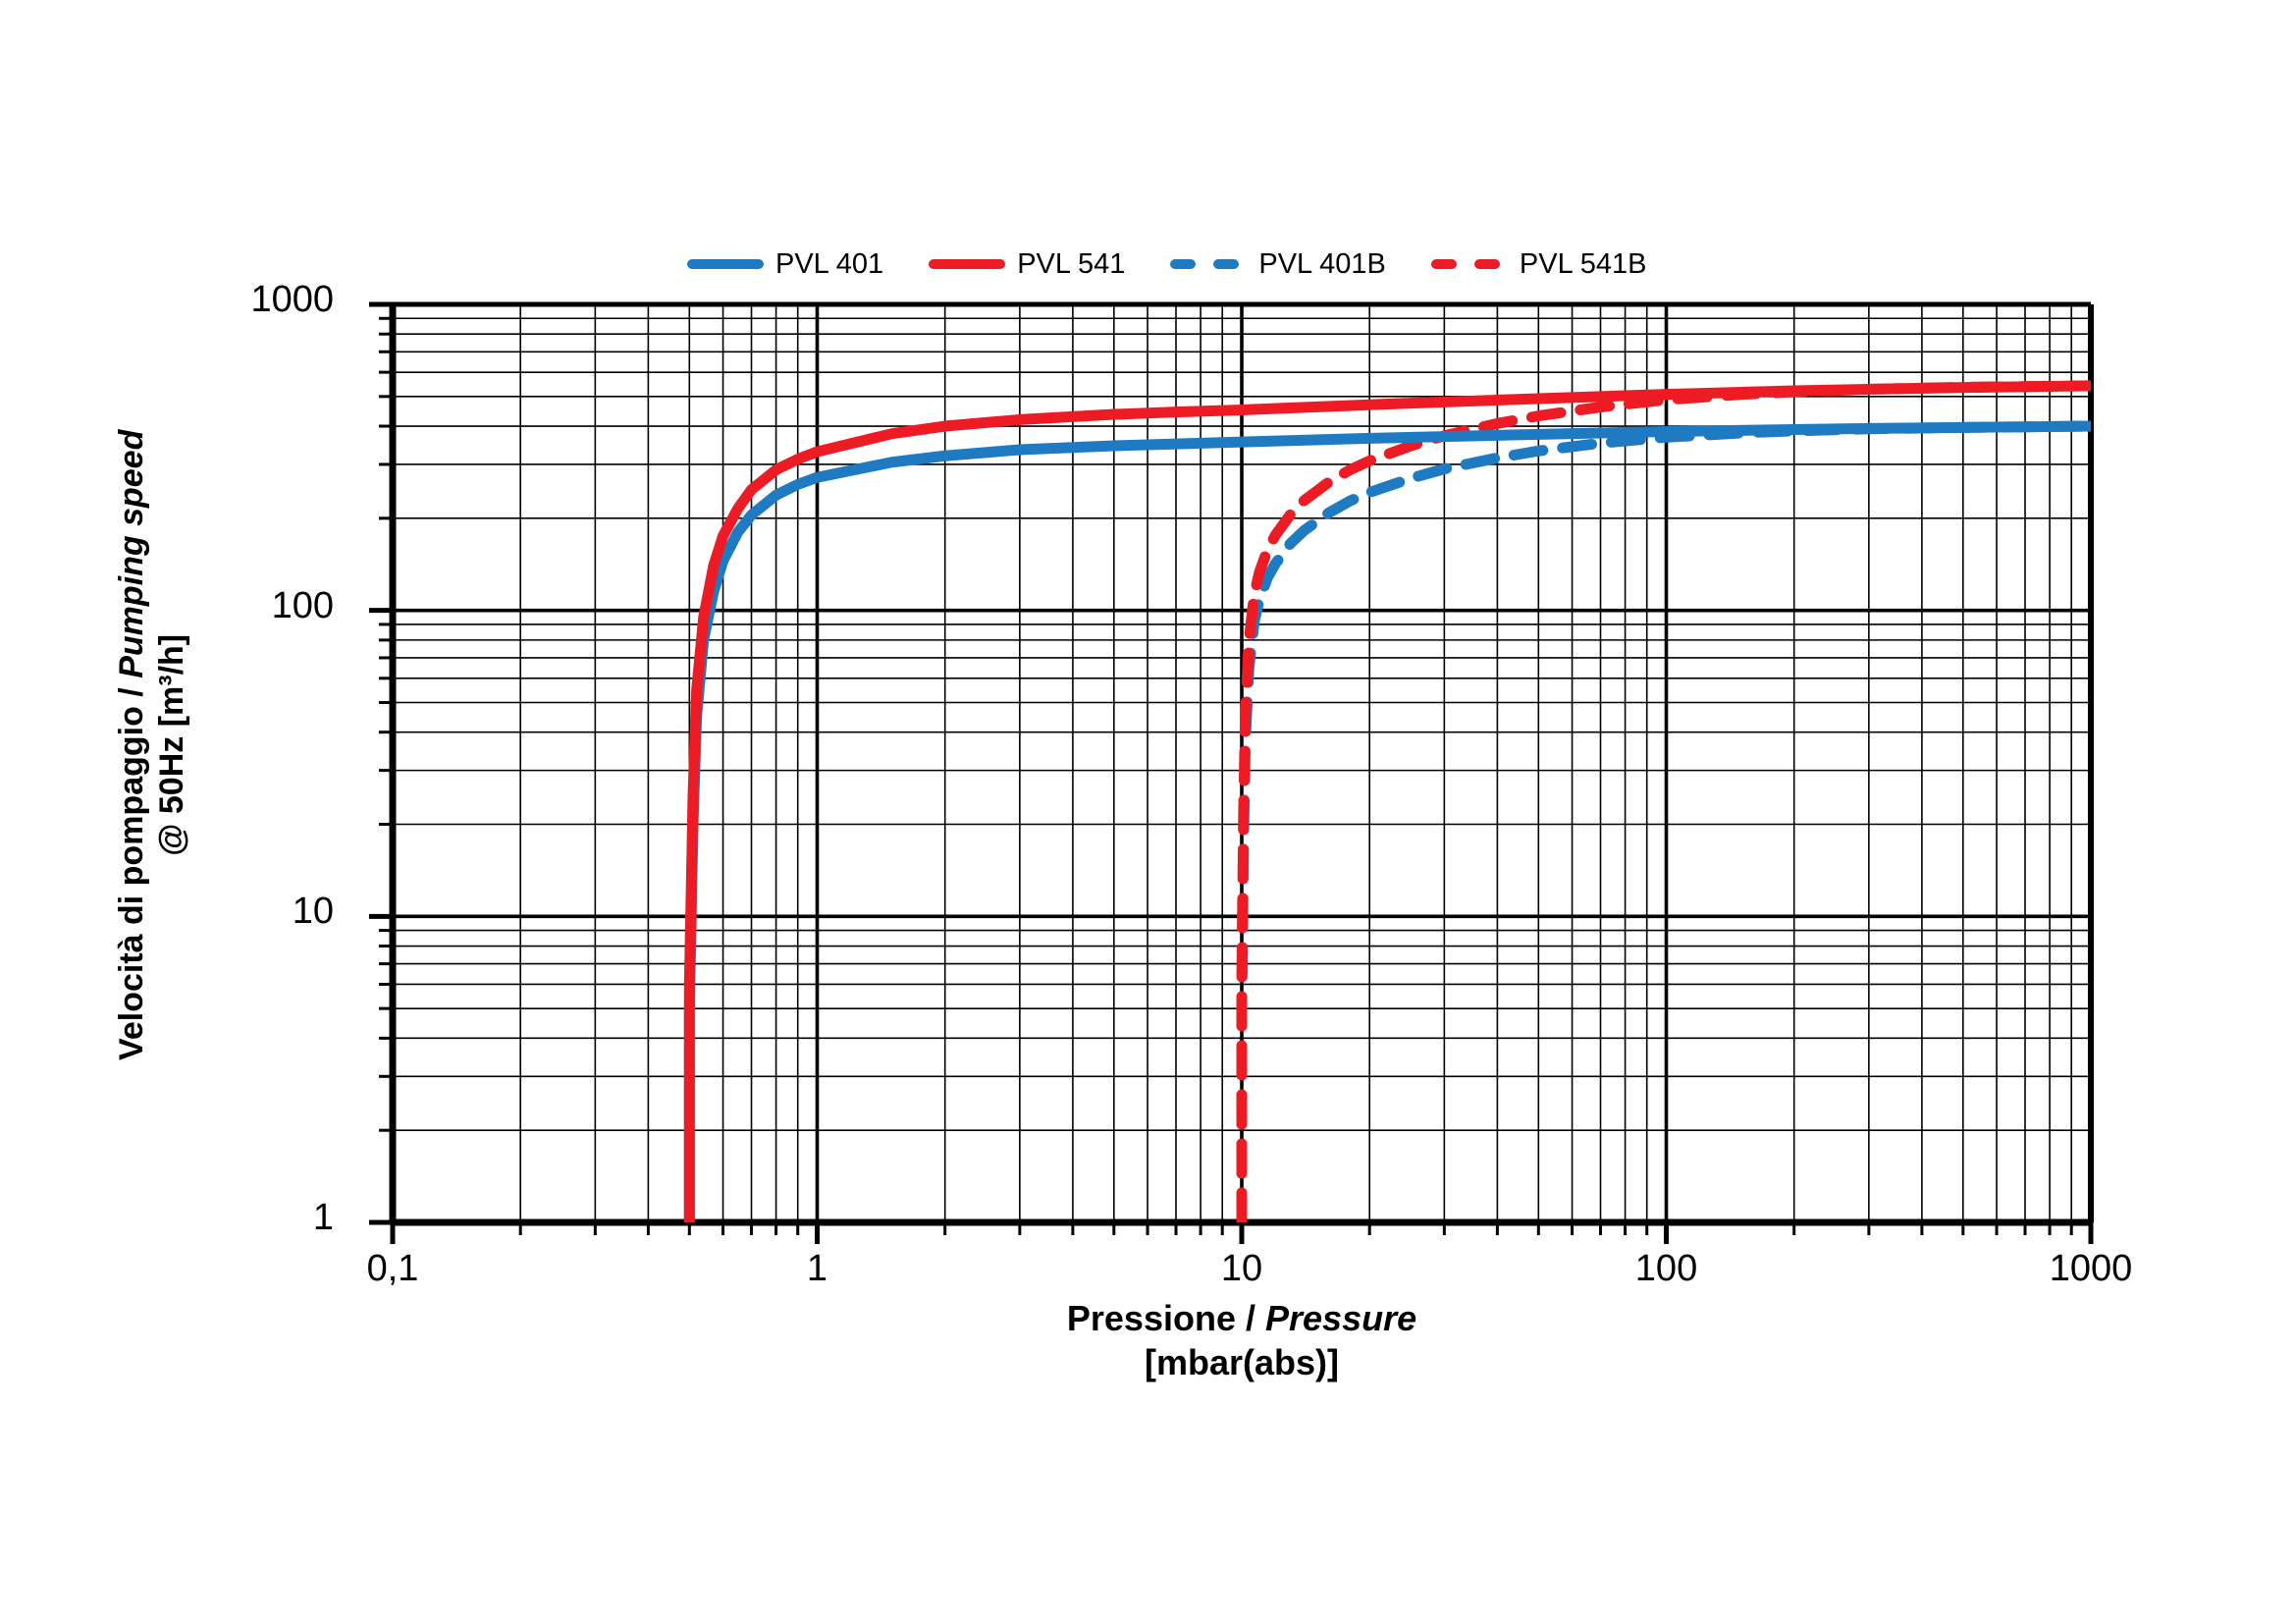 This screenshot has width=2296, height=1624. What do you see at coordinates (2091, 1268) in the screenshot?
I see `x-tick-label: 1000` at bounding box center [2091, 1268].